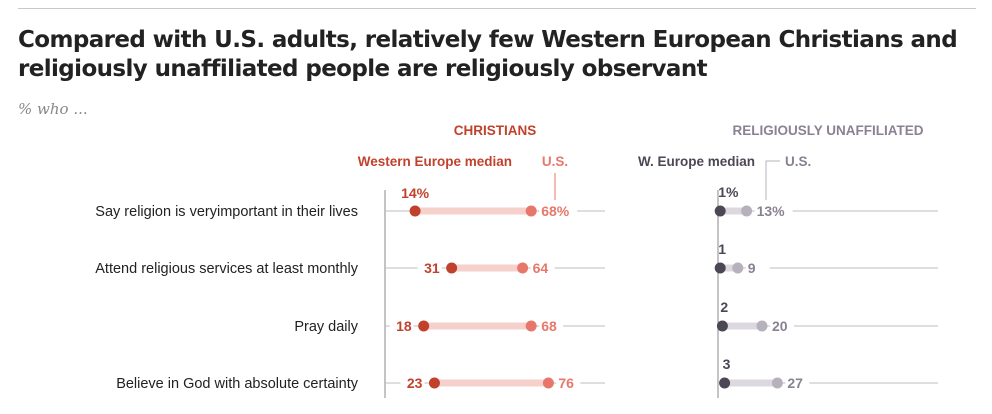  I want to click on christians-europe-value: 23, so click(415, 383).